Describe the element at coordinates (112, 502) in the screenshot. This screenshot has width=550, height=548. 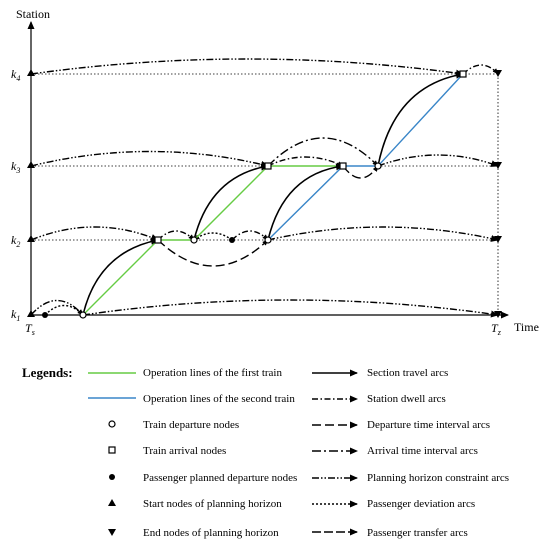
I see `legend-start-node-icon` at that location.